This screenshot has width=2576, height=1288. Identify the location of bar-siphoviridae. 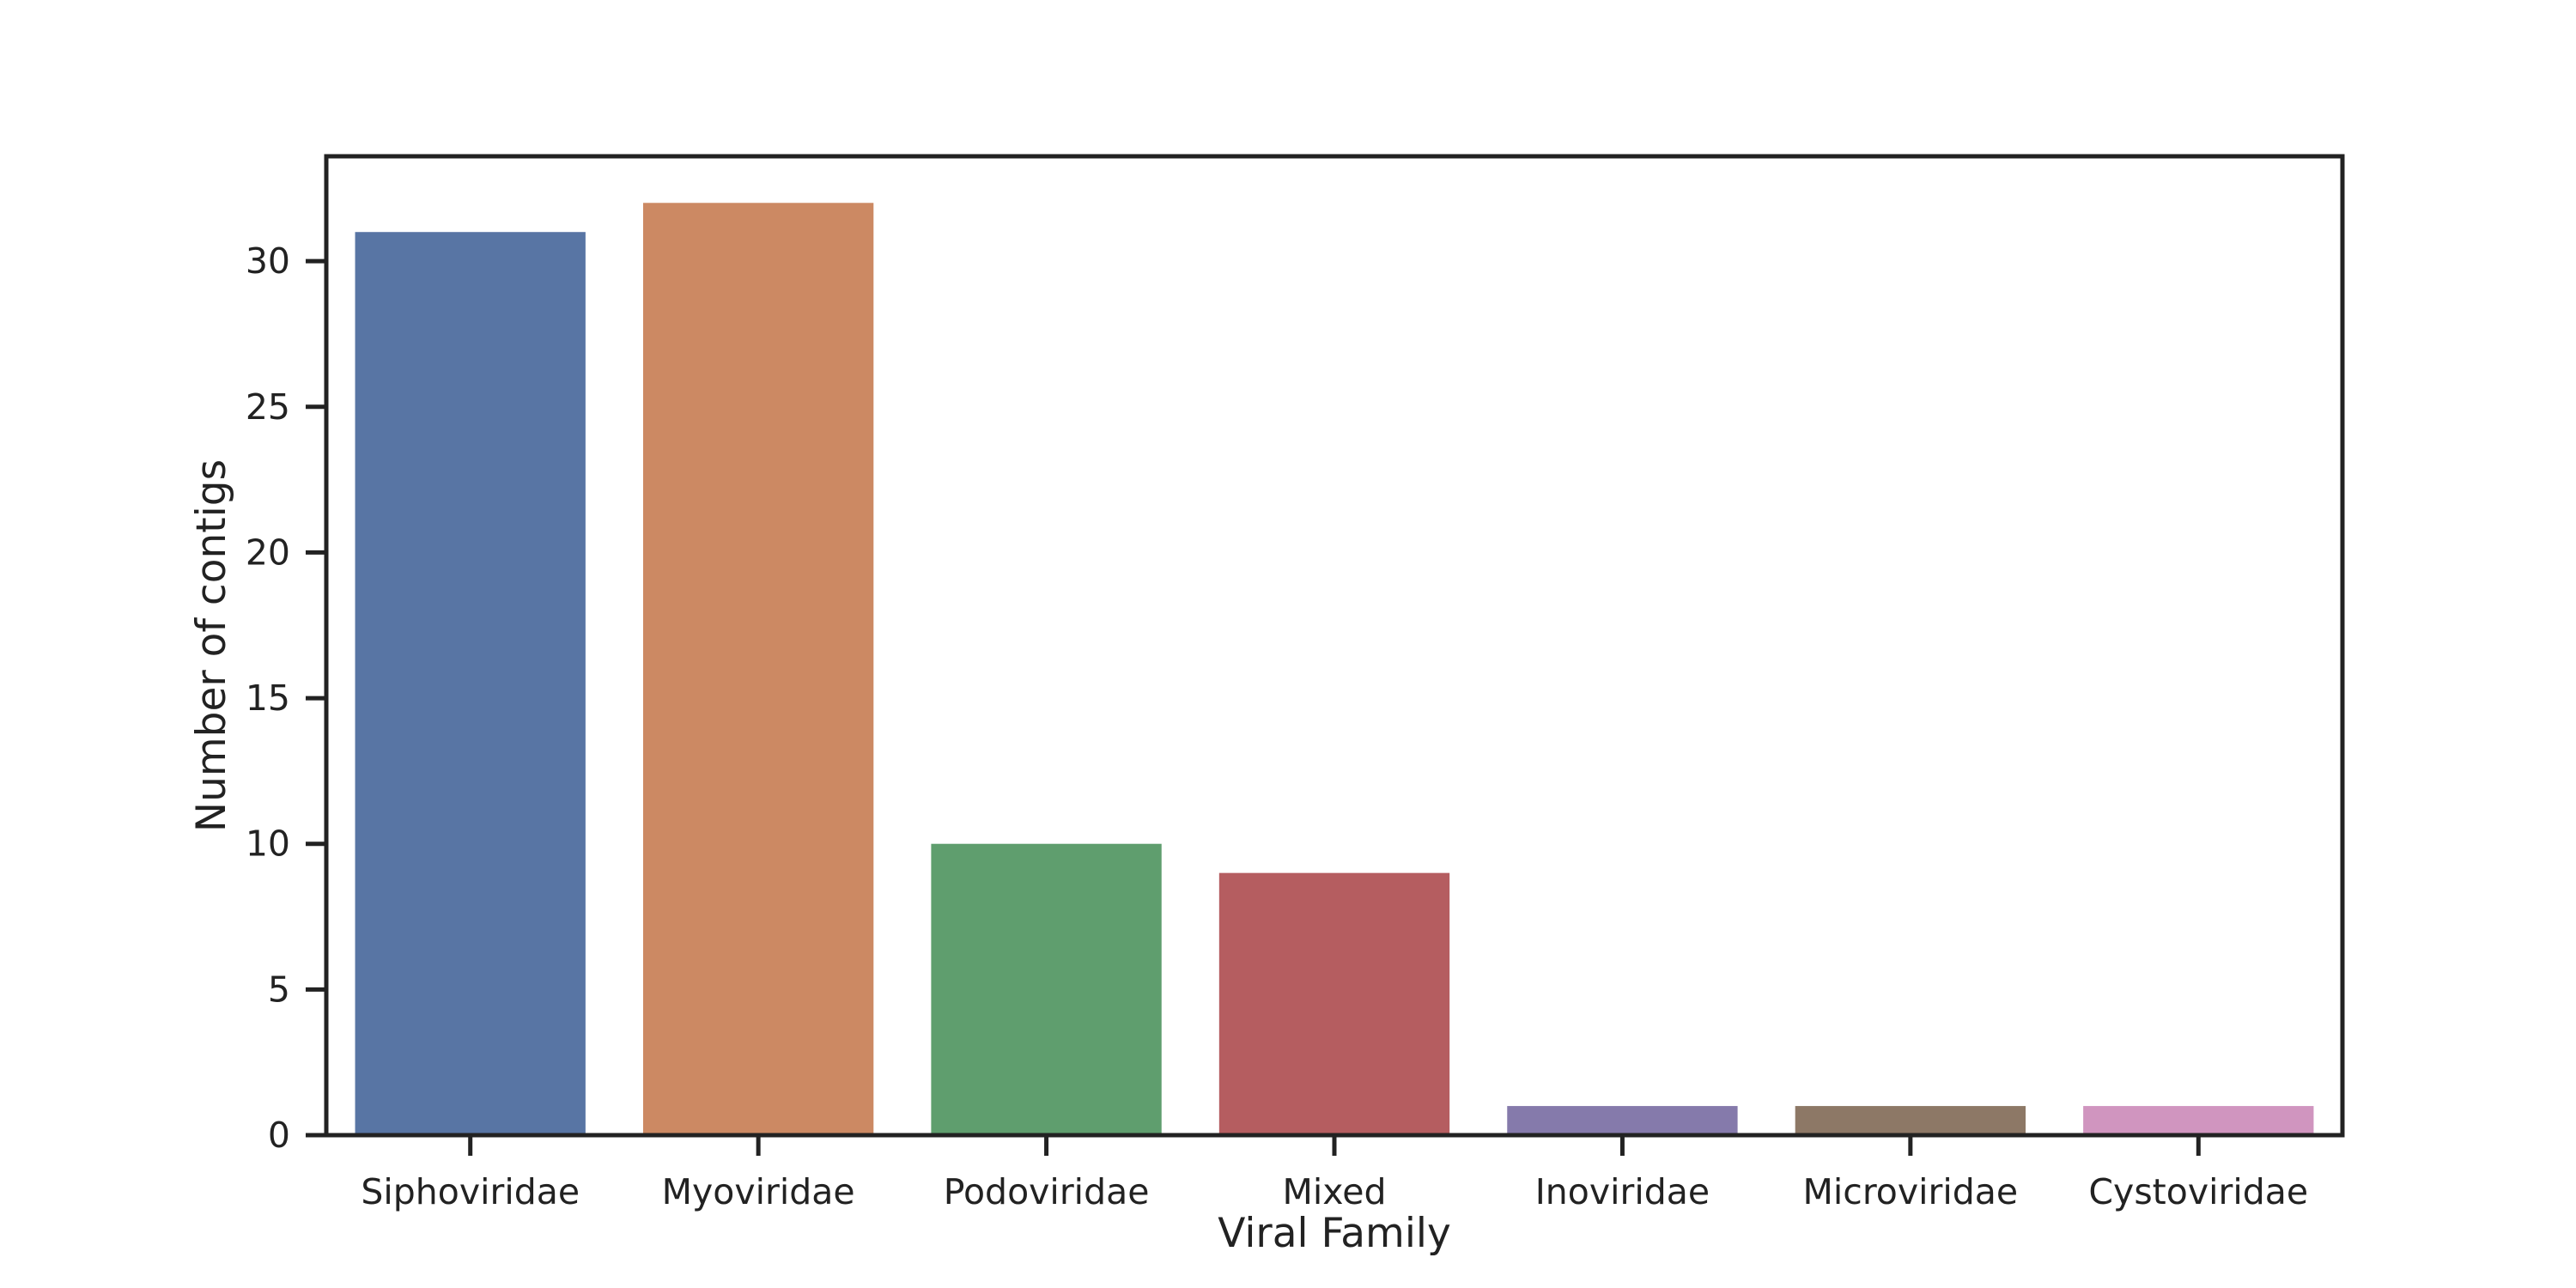
(470, 684).